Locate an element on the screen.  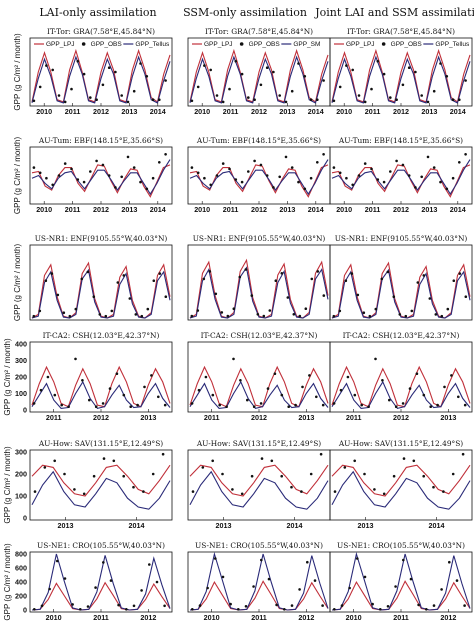
legend-label: GPP_LPJ is located at coordinates (60, 44).